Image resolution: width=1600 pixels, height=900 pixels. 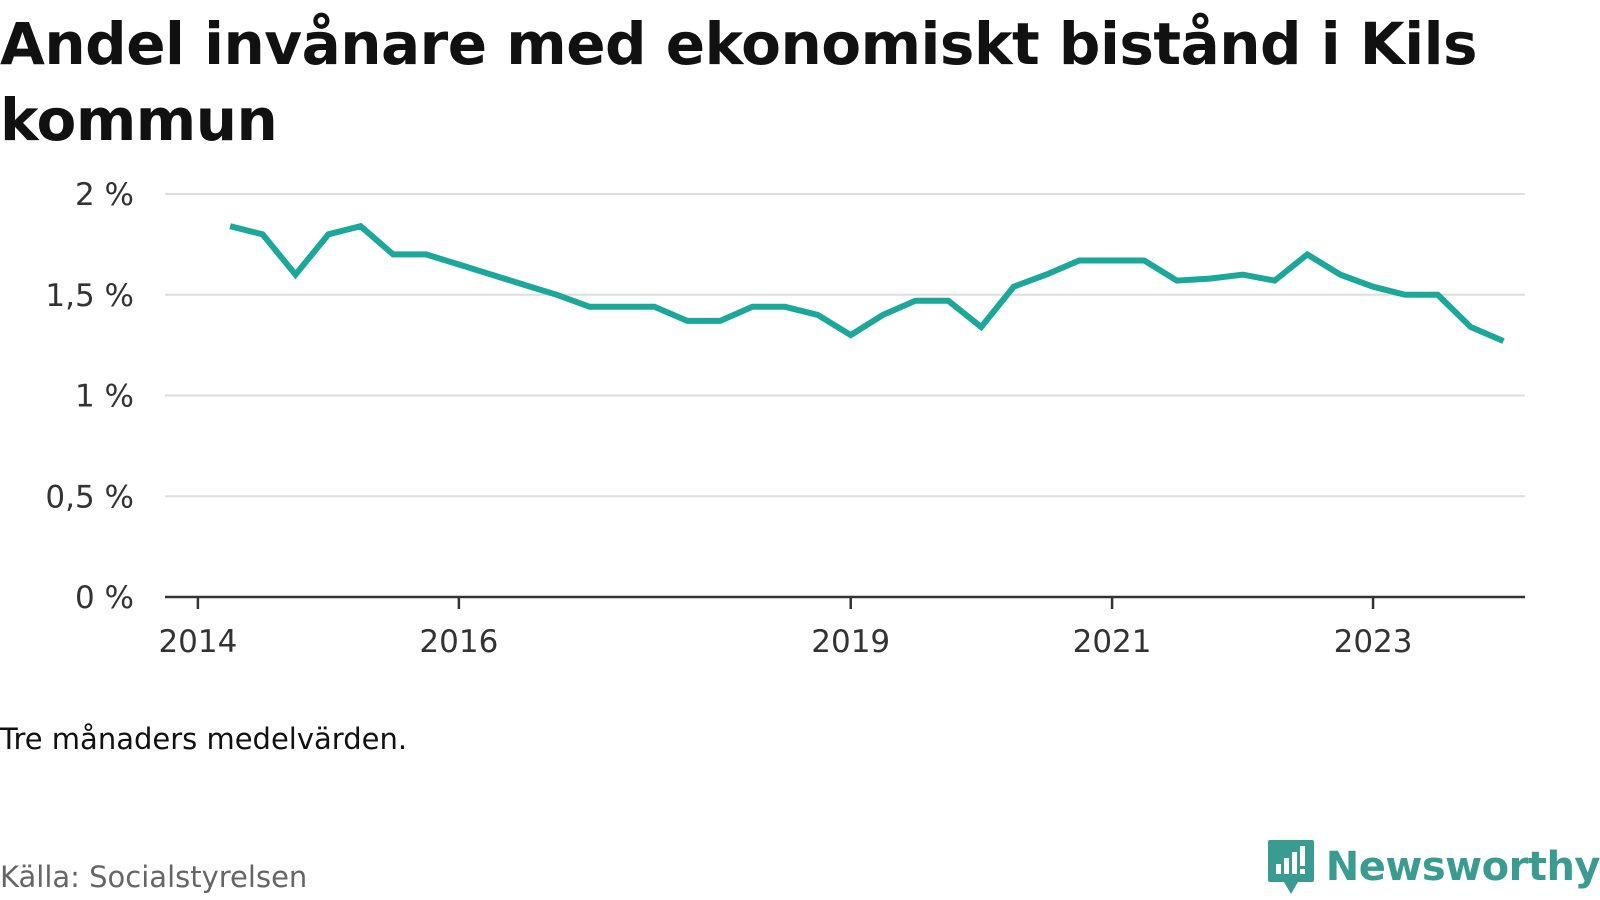 What do you see at coordinates (104, 598) in the screenshot?
I see `y-tick-label: 0 %` at bounding box center [104, 598].